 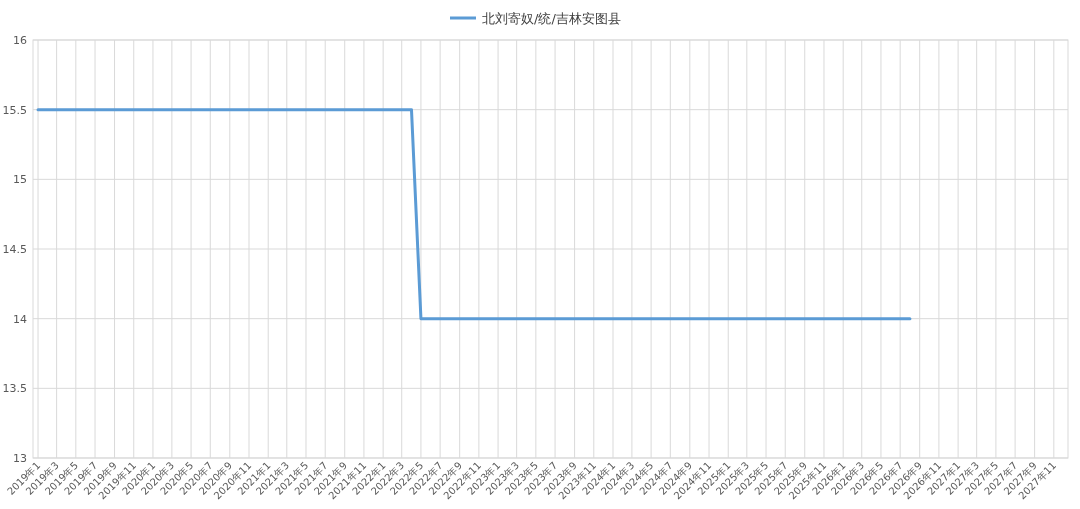 What do you see at coordinates (20, 319) in the screenshot?
I see `y-tick-label: 14` at bounding box center [20, 319].